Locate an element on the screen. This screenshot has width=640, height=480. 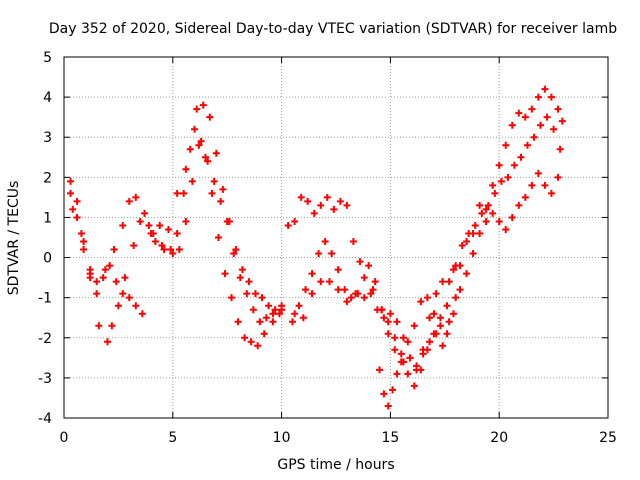
x-tick-label: 20 is located at coordinates (499, 438).